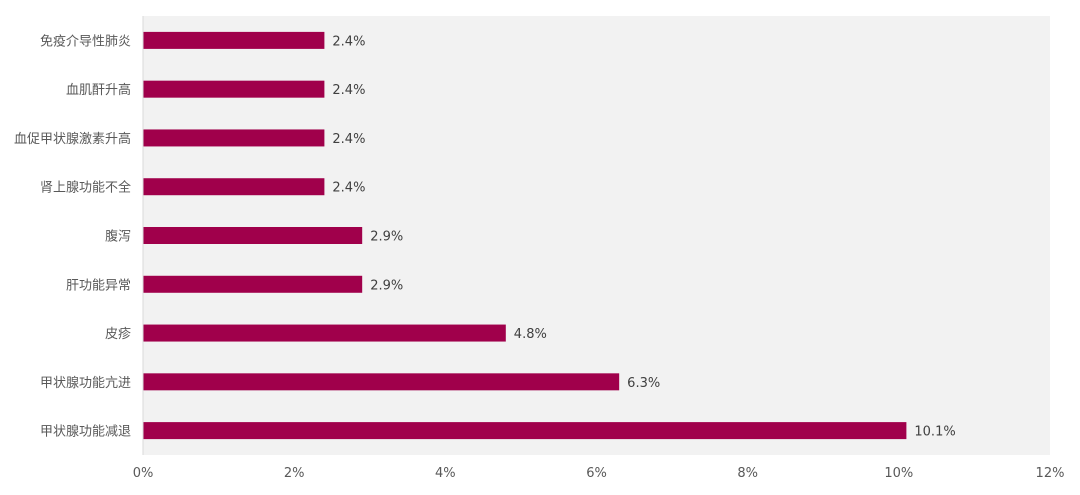 The image size is (1080, 495). Describe the element at coordinates (98, 285) in the screenshot. I see `category-label: 肝功能异常` at that location.